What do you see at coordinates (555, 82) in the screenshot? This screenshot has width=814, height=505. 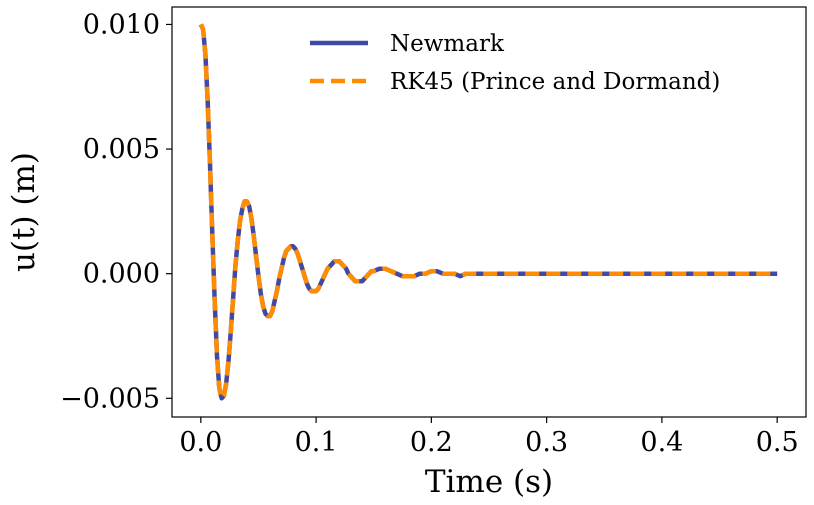 I see `legend-entry-label: RK45 (Prince and Dormand)` at bounding box center [555, 82].